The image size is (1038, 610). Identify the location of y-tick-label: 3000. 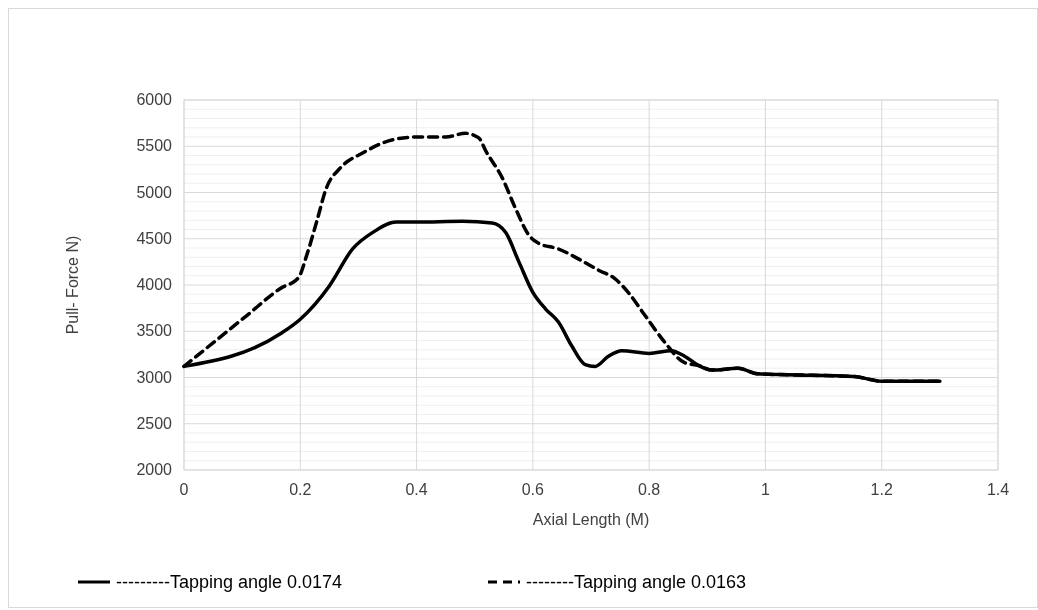
(154, 377).